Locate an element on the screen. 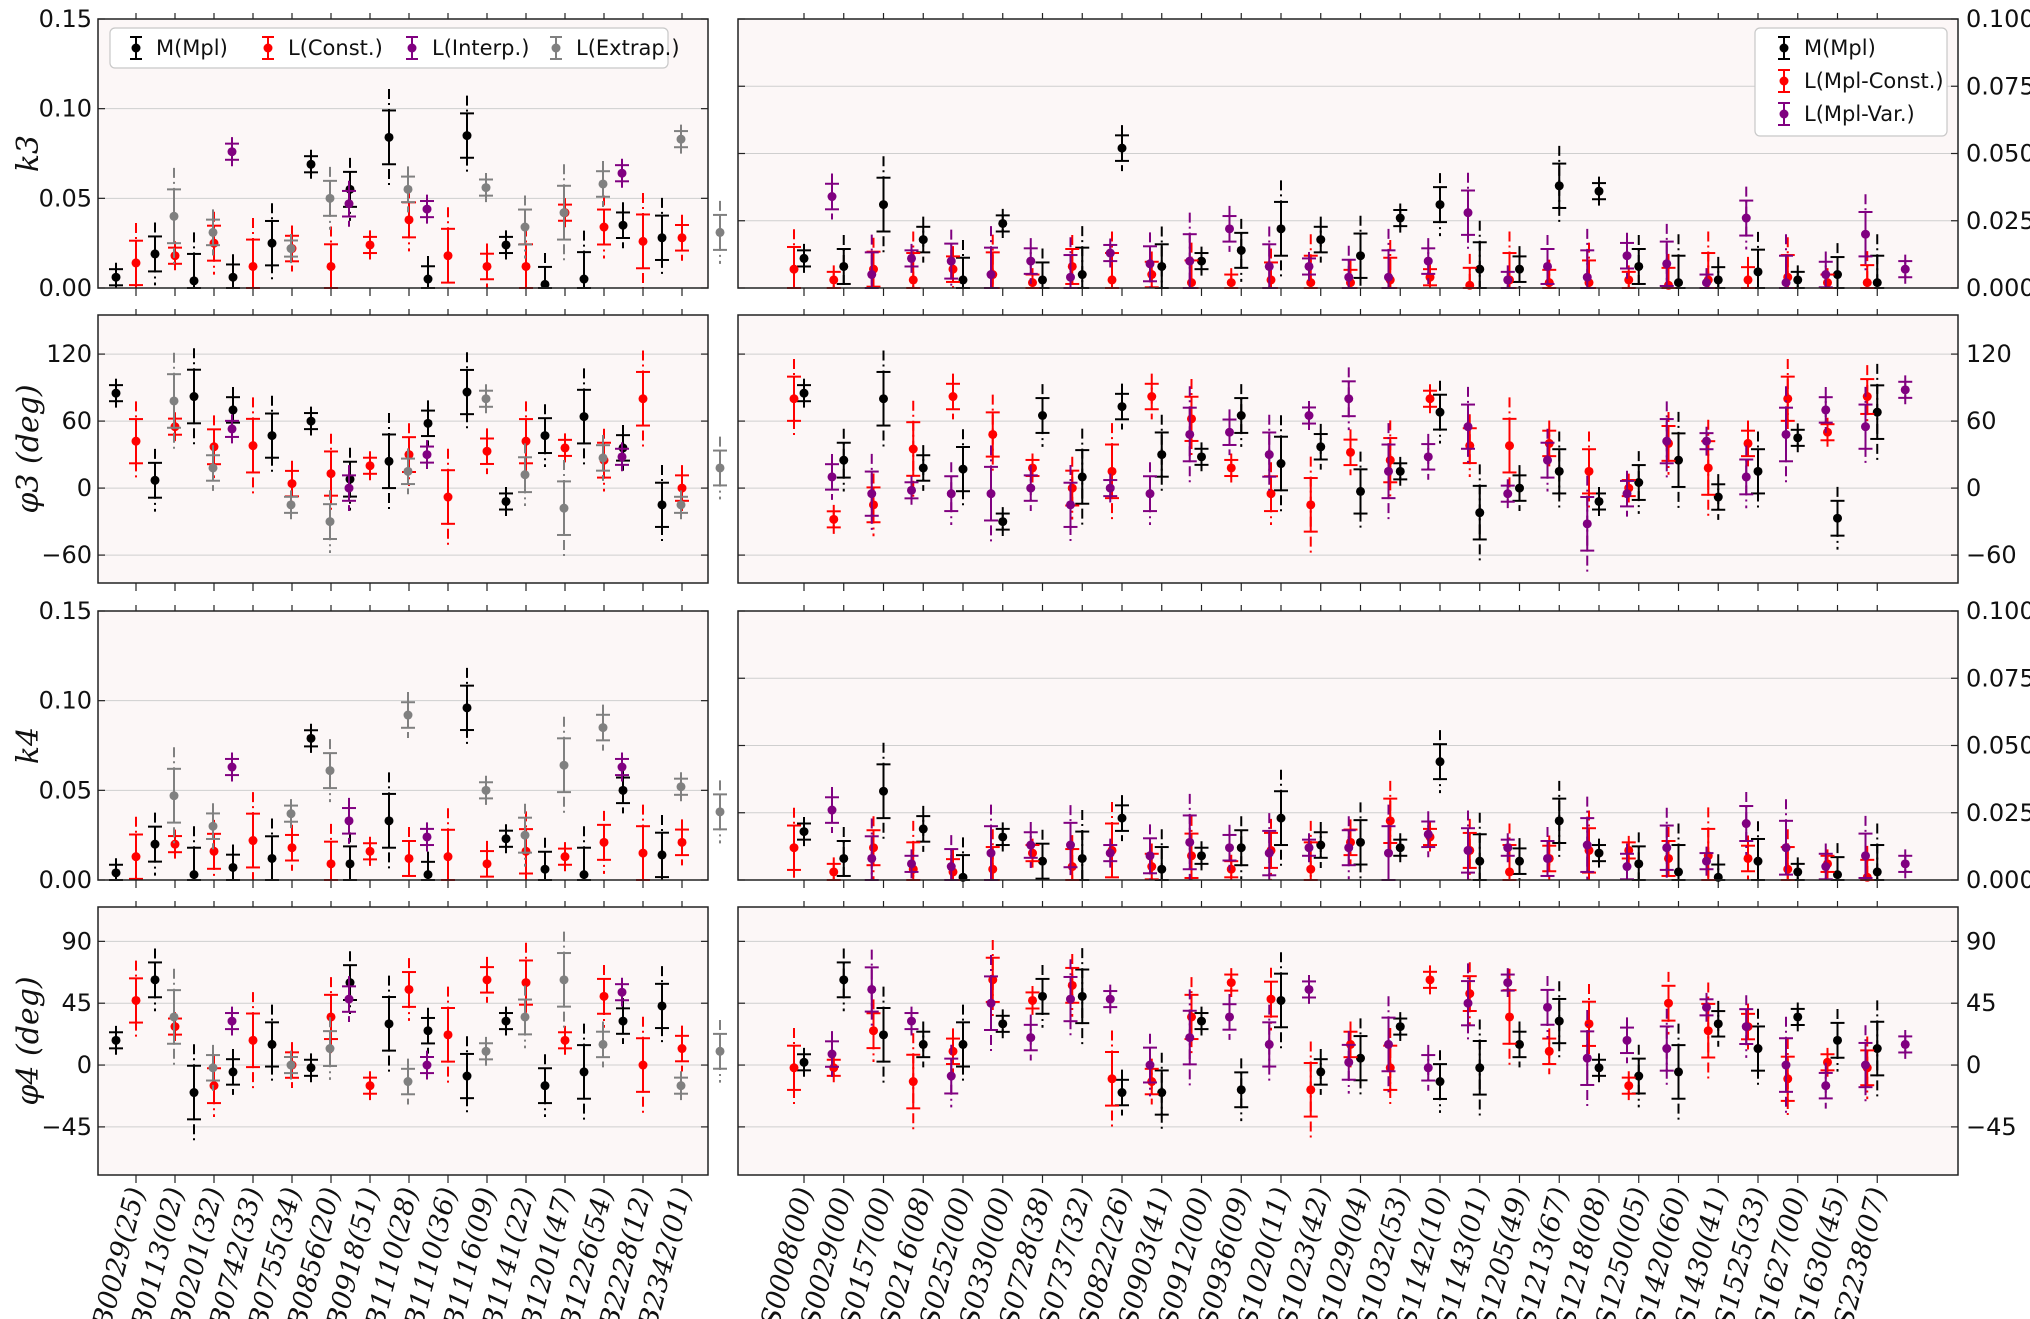  y-tick-label: 0 is located at coordinates (84, 1065).